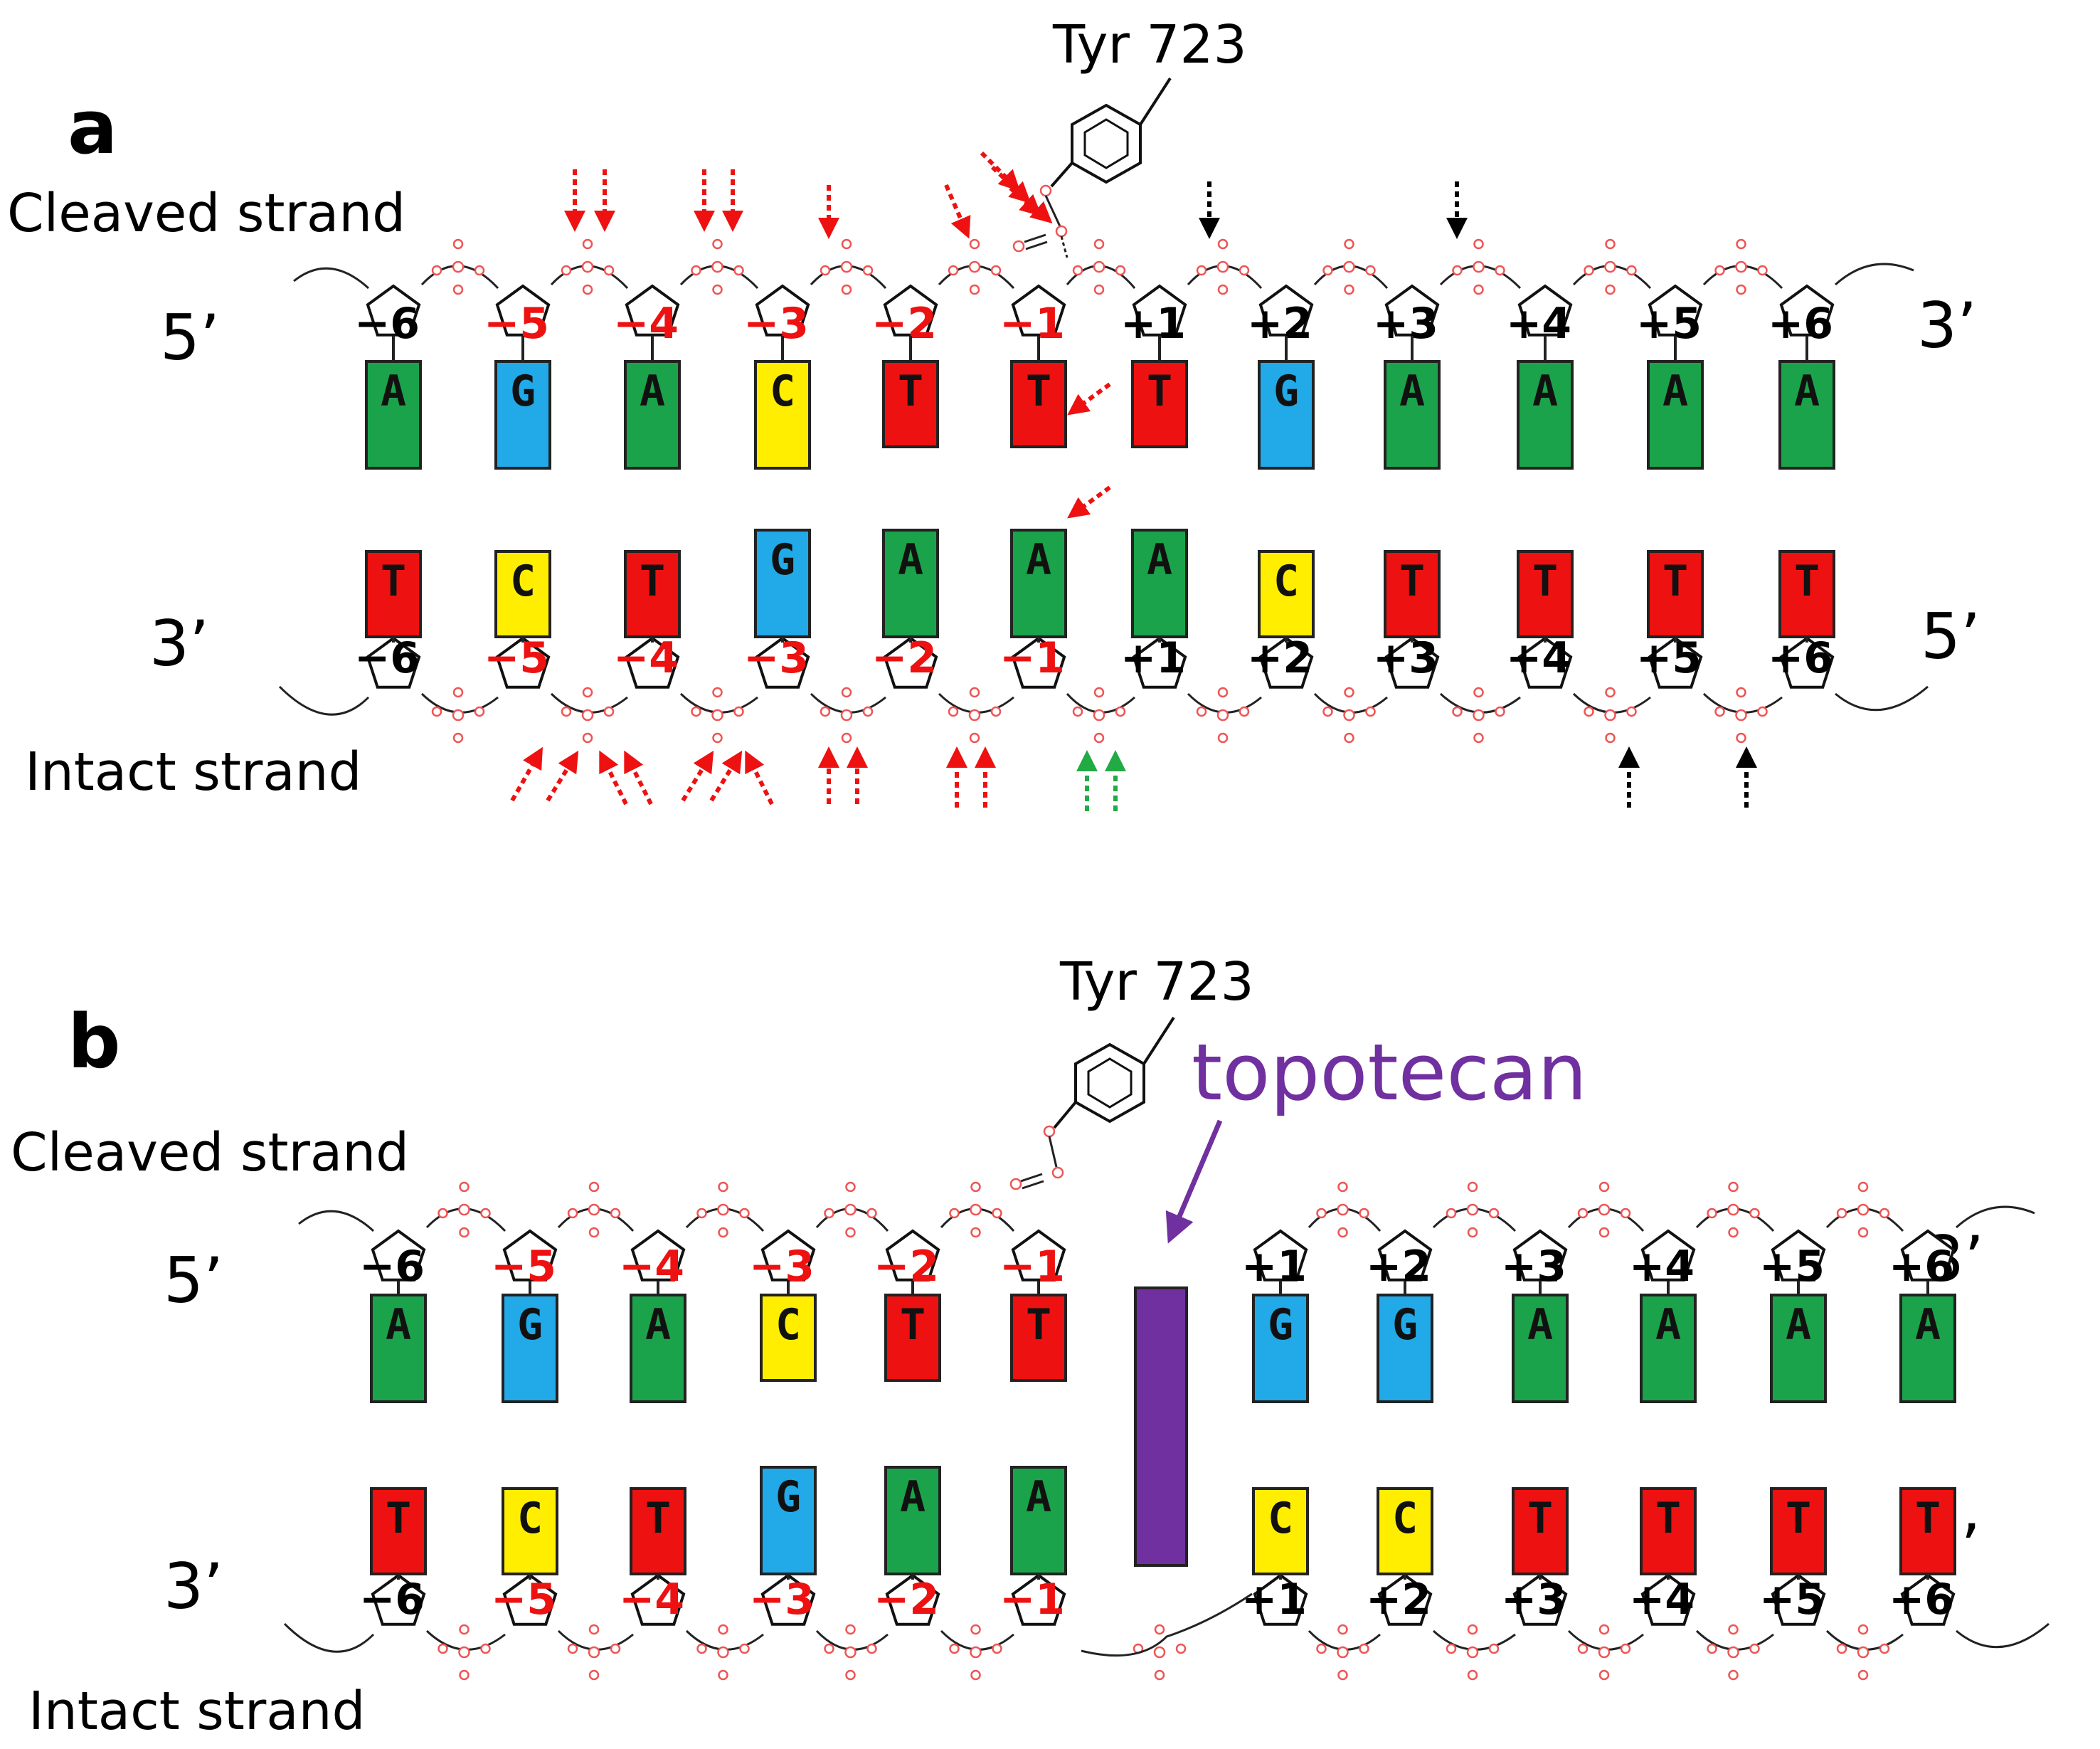 The height and width of the screenshot is (1749, 2100). I want to click on bottom-position-label: −5, so click(523, 1599).